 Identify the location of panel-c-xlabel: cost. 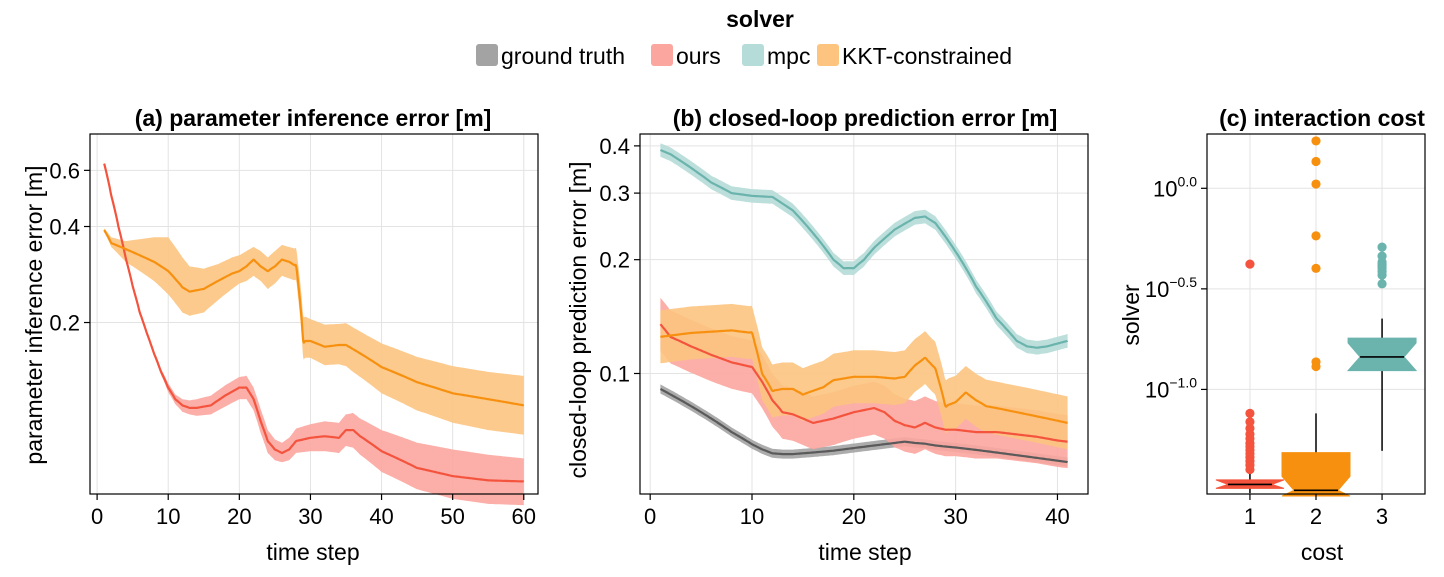
(1322, 552).